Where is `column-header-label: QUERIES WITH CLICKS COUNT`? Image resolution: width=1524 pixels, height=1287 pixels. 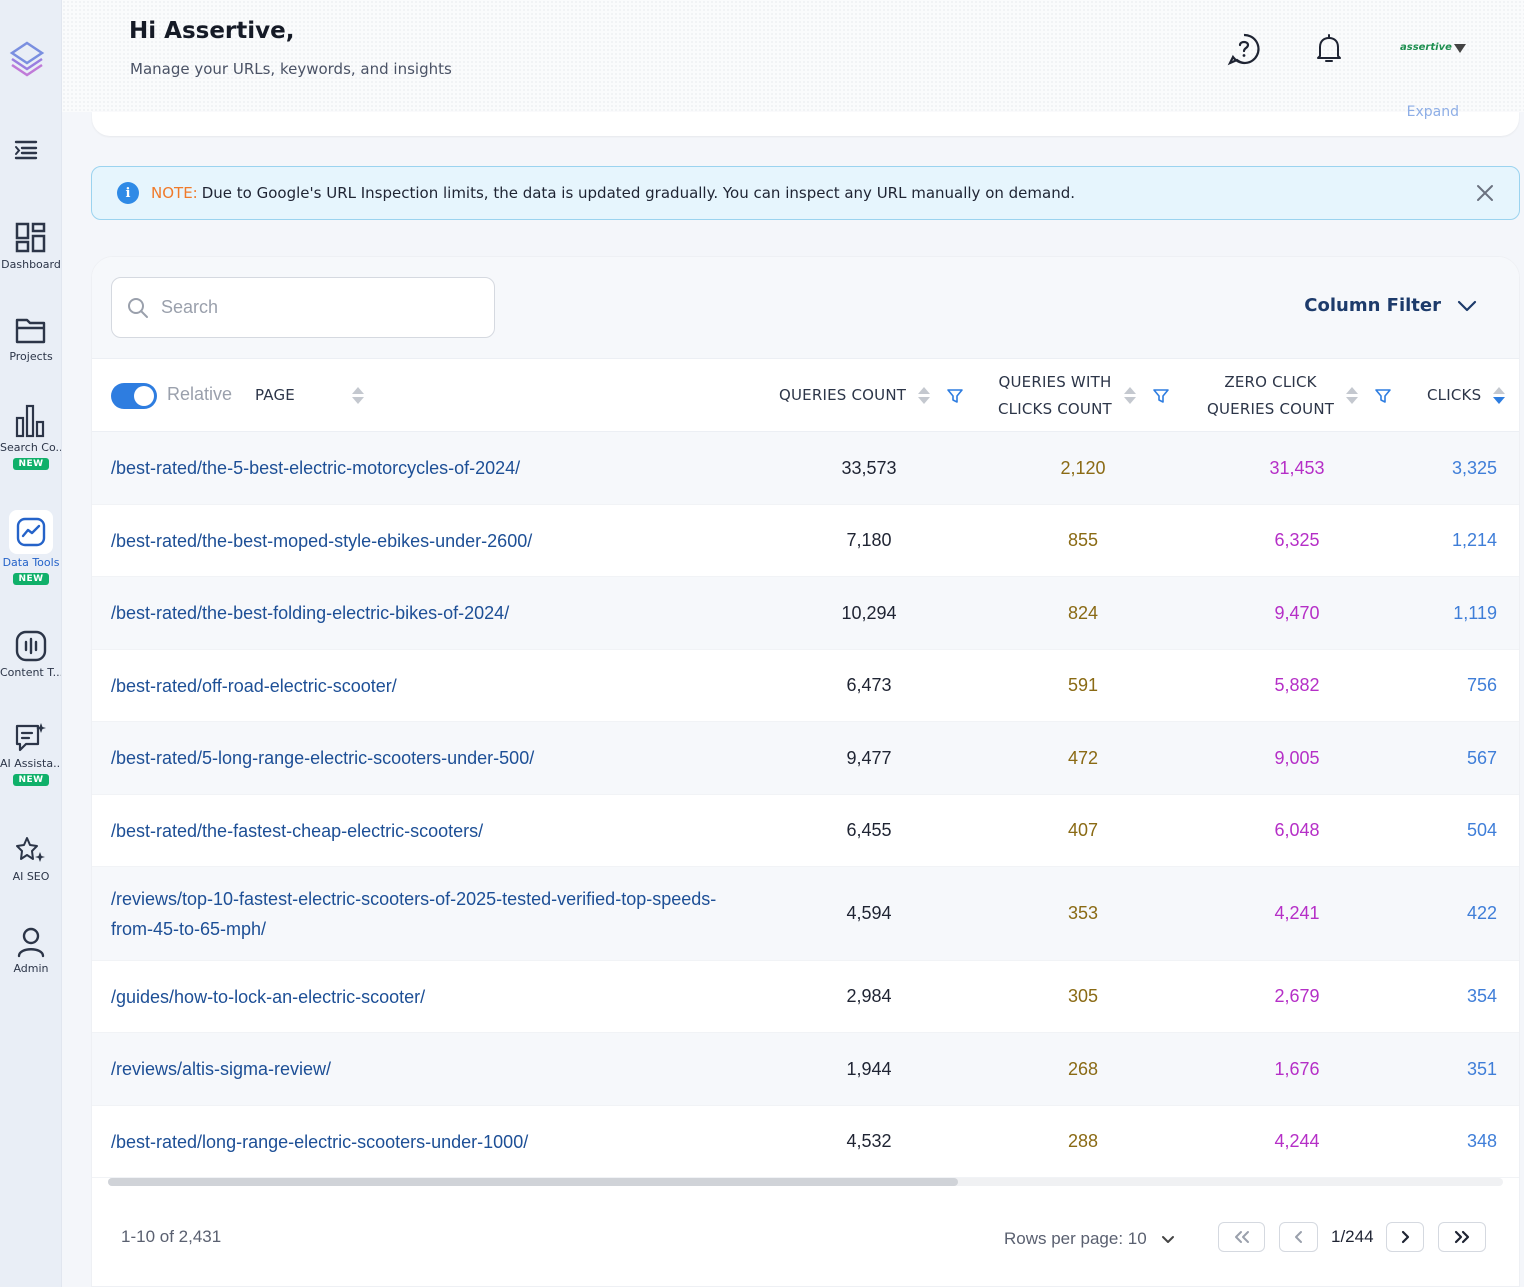 column-header-label: QUERIES WITH CLICKS COUNT is located at coordinates (1055, 396).